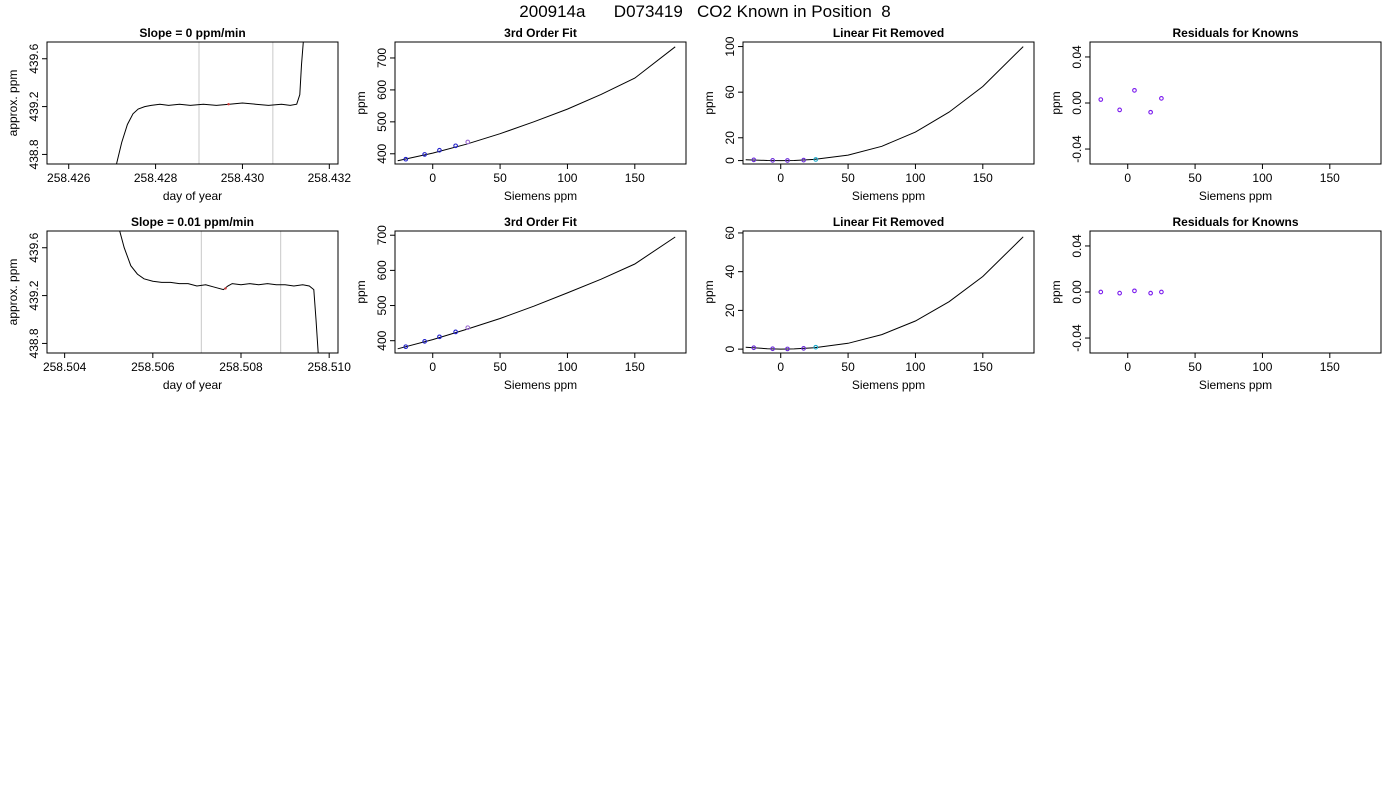  I want to click on x-tick-label: 258.504, so click(65, 367).